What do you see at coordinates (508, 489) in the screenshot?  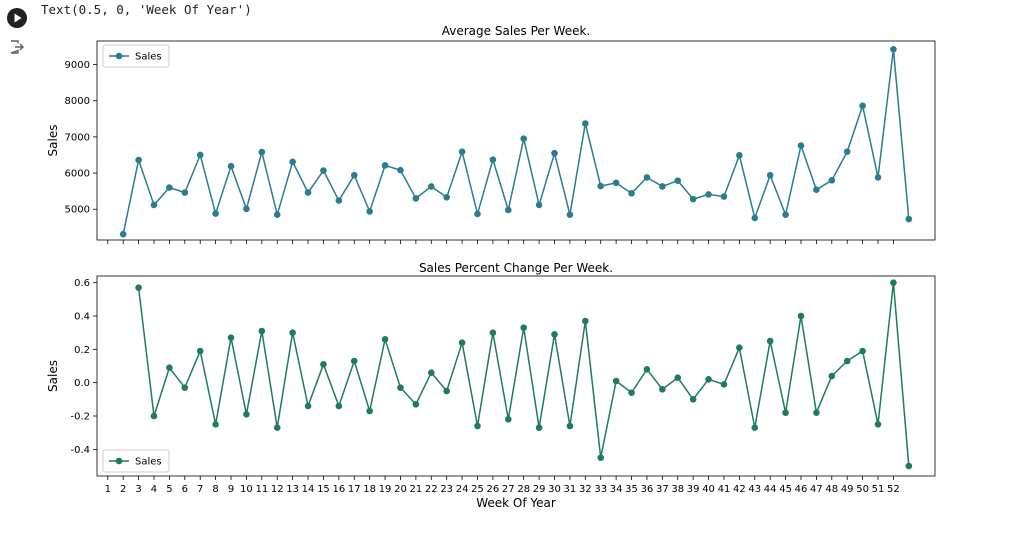 I see `chart2-x-tick-label: 27` at bounding box center [508, 489].